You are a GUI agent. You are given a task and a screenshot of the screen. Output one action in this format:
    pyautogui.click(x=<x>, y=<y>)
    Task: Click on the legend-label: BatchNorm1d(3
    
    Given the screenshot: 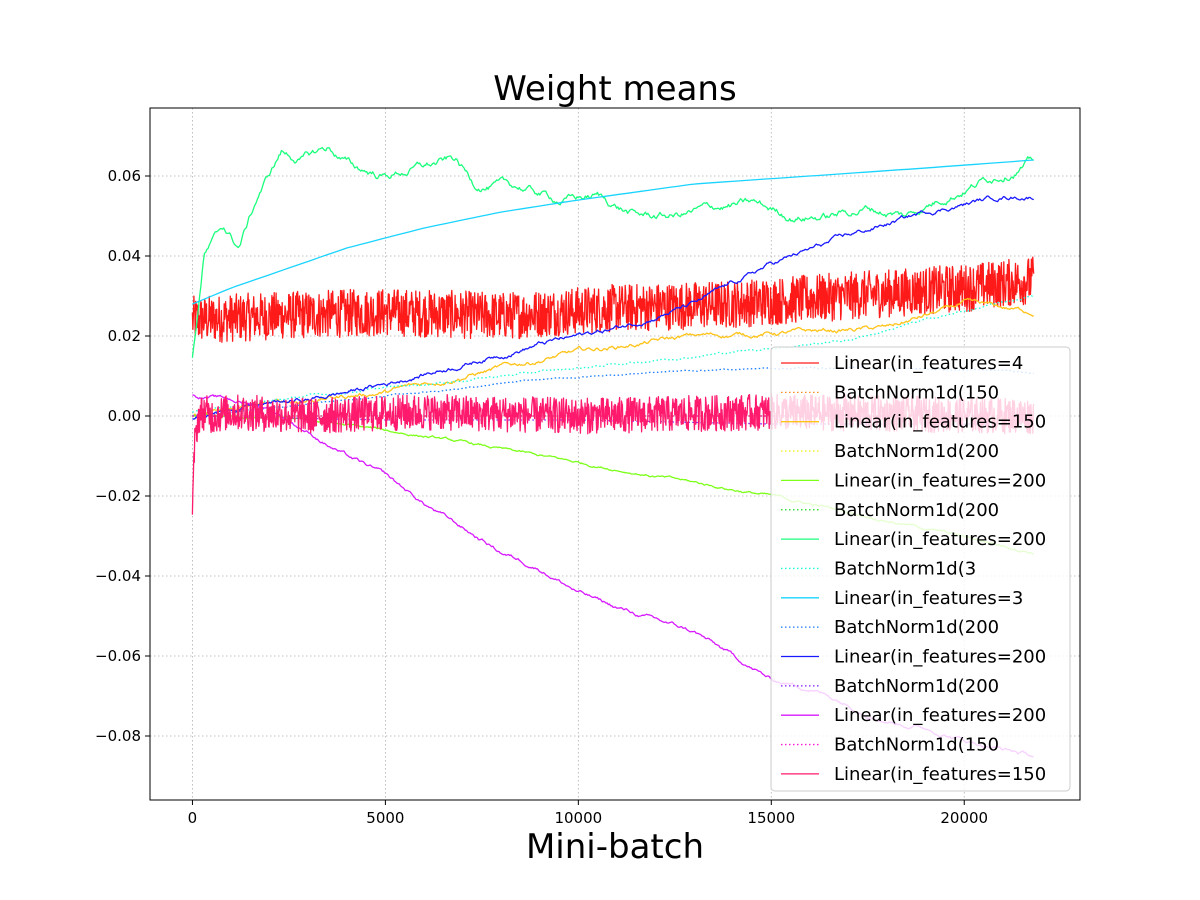 What is the action you would take?
    pyautogui.click(x=905, y=568)
    